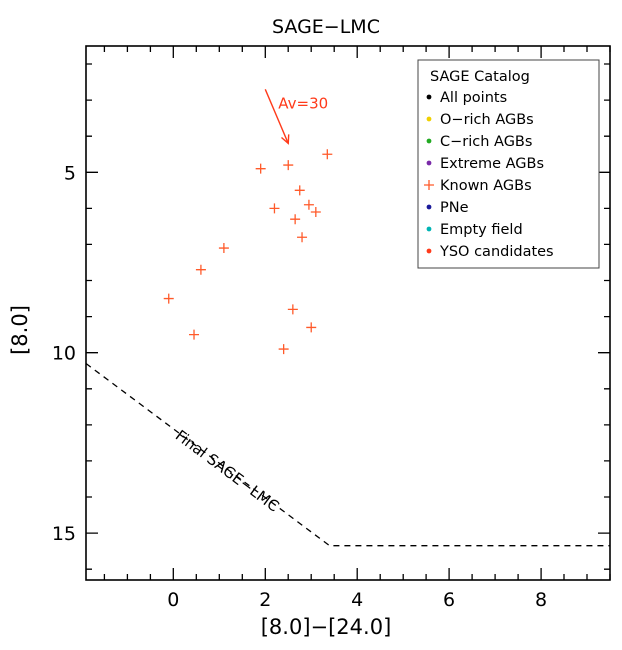 The image size is (622, 650). I want to click on legend-label: C−rich AGBs, so click(486, 142).